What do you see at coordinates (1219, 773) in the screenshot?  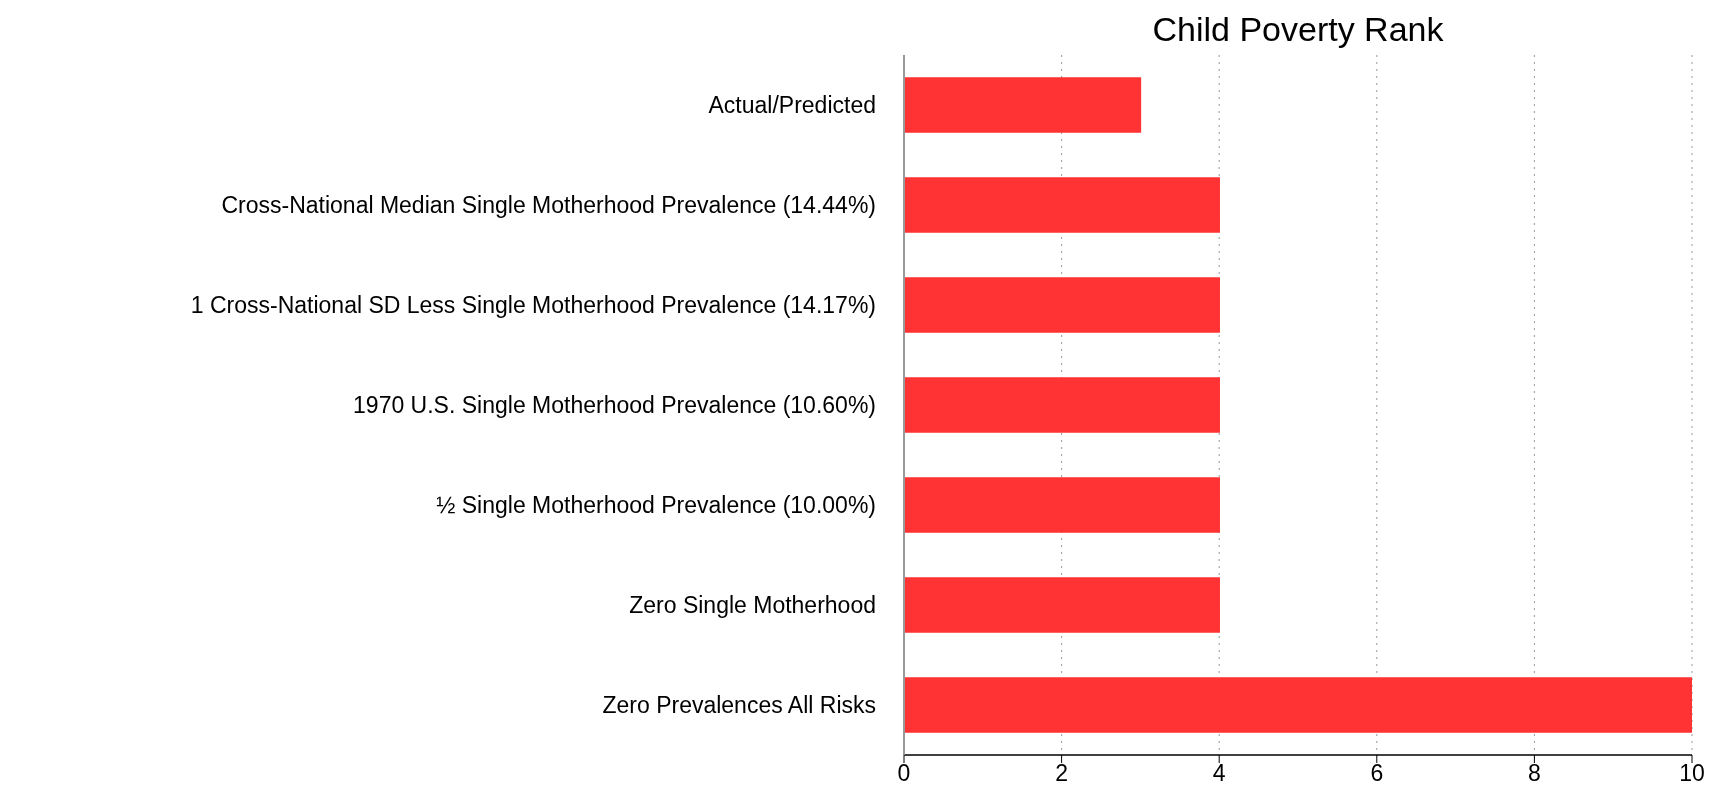 I see `x-tick-label: 4` at bounding box center [1219, 773].